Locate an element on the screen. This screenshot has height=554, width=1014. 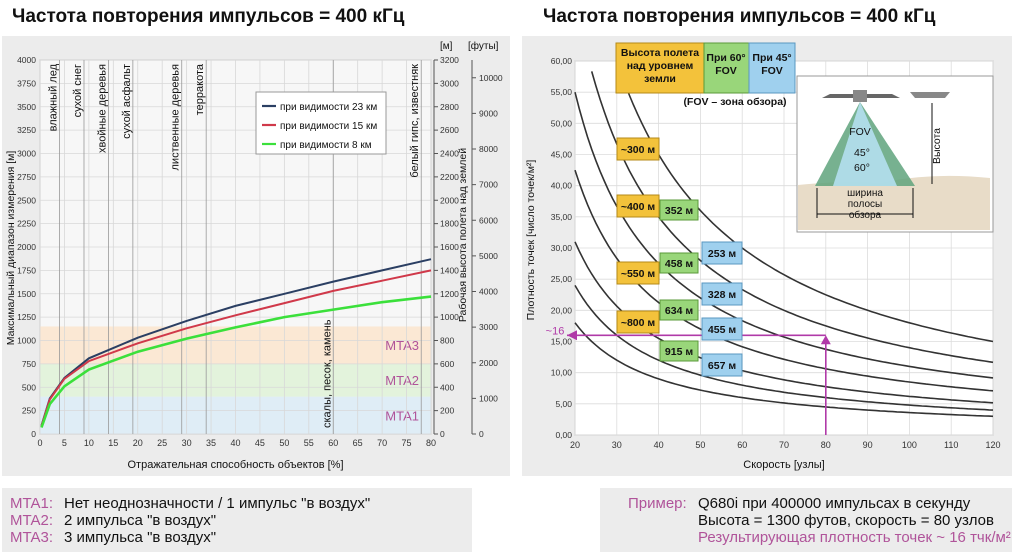
ground-shape is located at coordinates (894, 202).